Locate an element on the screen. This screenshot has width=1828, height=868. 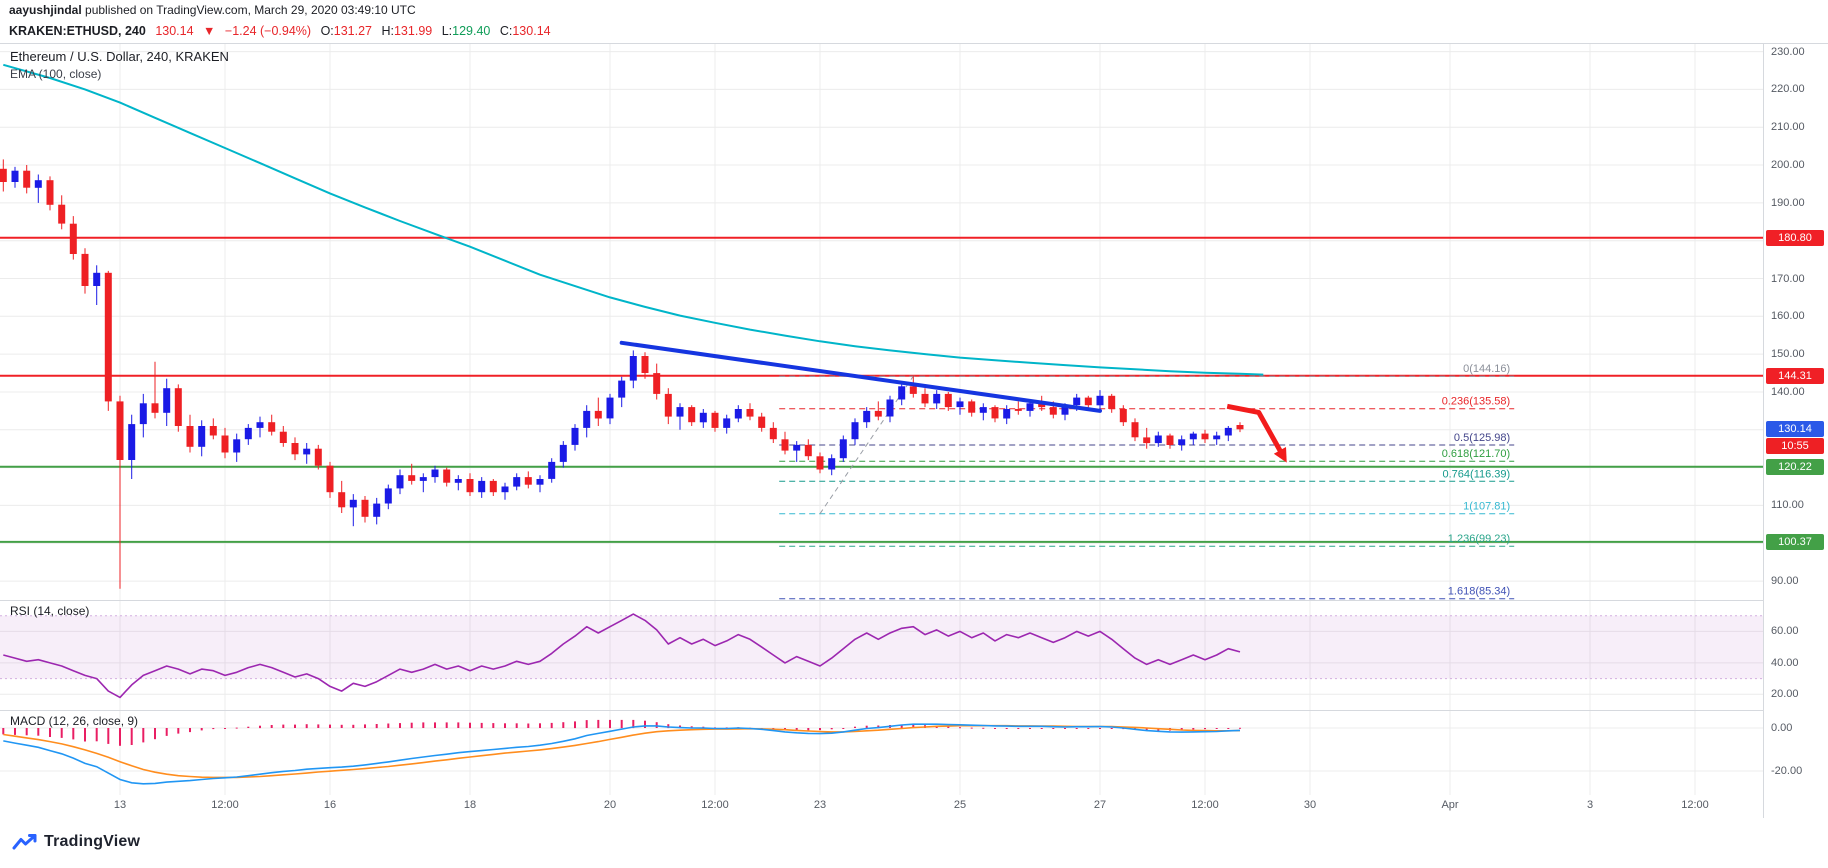
axis-tick: 170.00 is located at coordinates (1788, 278).